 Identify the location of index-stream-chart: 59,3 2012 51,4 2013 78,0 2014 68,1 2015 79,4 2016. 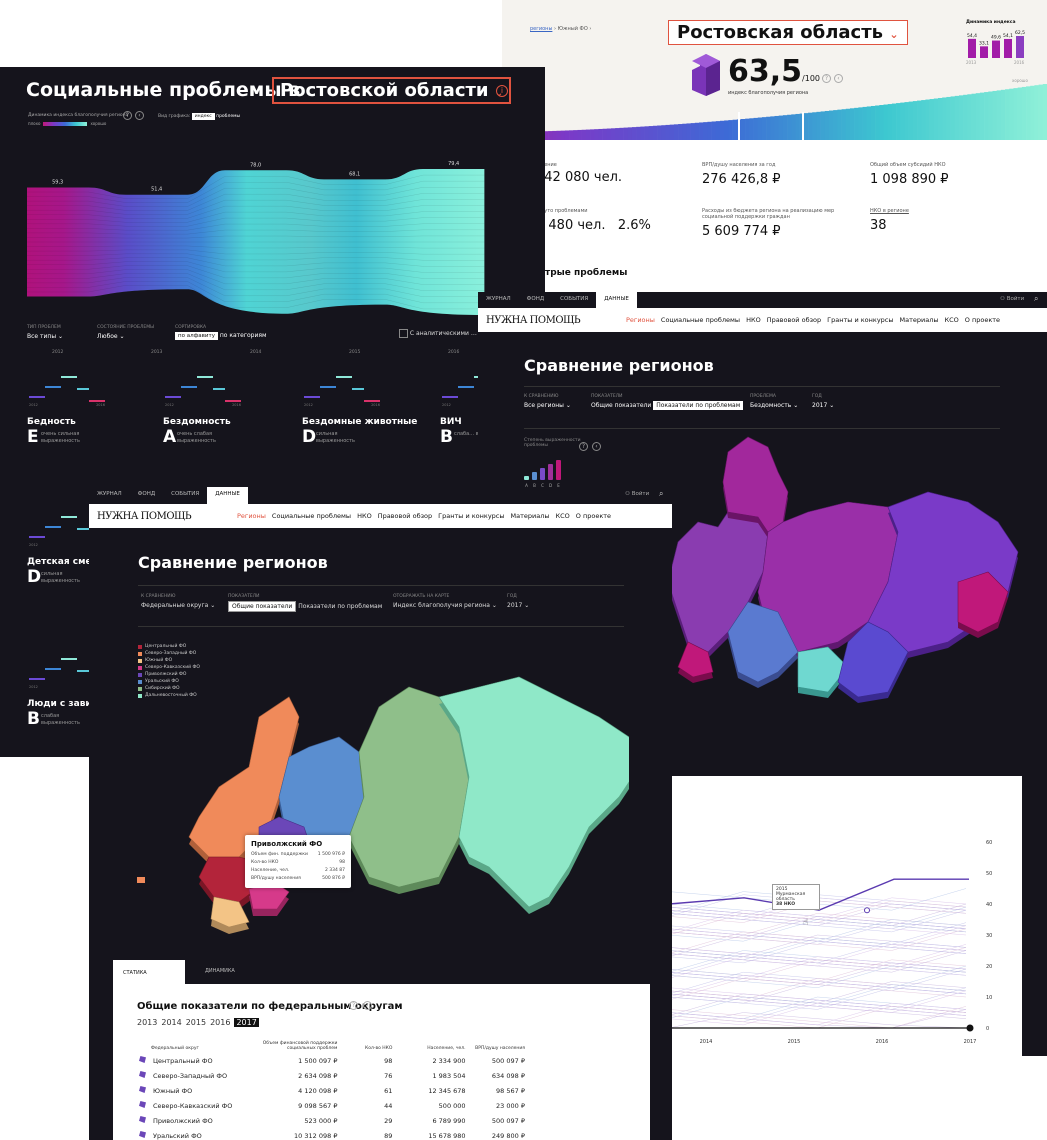
(277, 245).